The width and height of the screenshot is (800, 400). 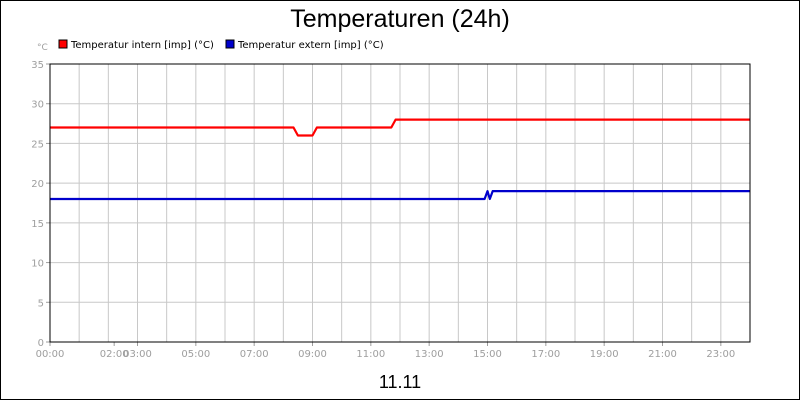 What do you see at coordinates (41, 343) in the screenshot?
I see `y-tick-label: 0` at bounding box center [41, 343].